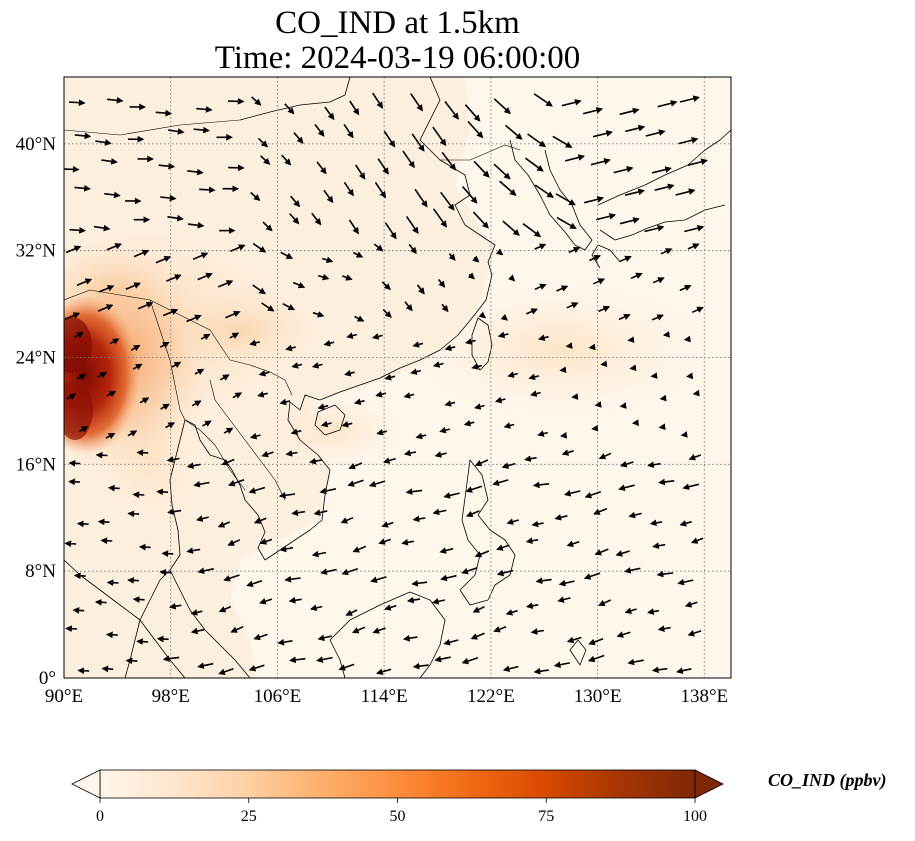  What do you see at coordinates (546, 816) in the screenshot?
I see `colorbar-tick-label: 75` at bounding box center [546, 816].